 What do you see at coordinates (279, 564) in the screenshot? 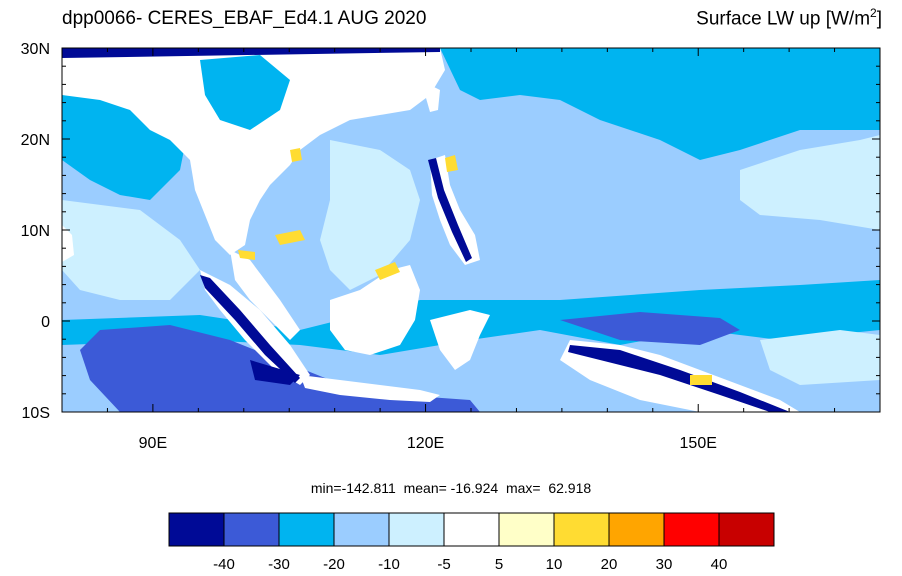
I see `colorbar-label: -30` at bounding box center [279, 564].